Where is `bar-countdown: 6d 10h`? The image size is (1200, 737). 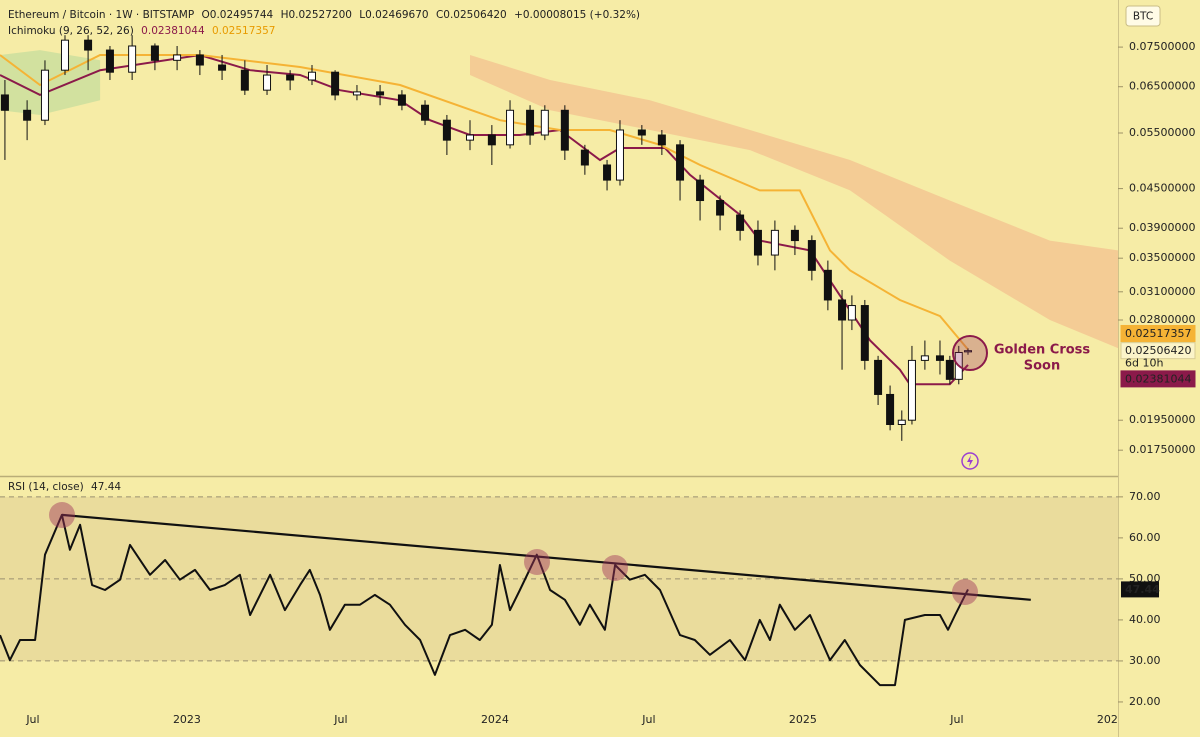 bar-countdown: 6d 10h is located at coordinates (1144, 363).